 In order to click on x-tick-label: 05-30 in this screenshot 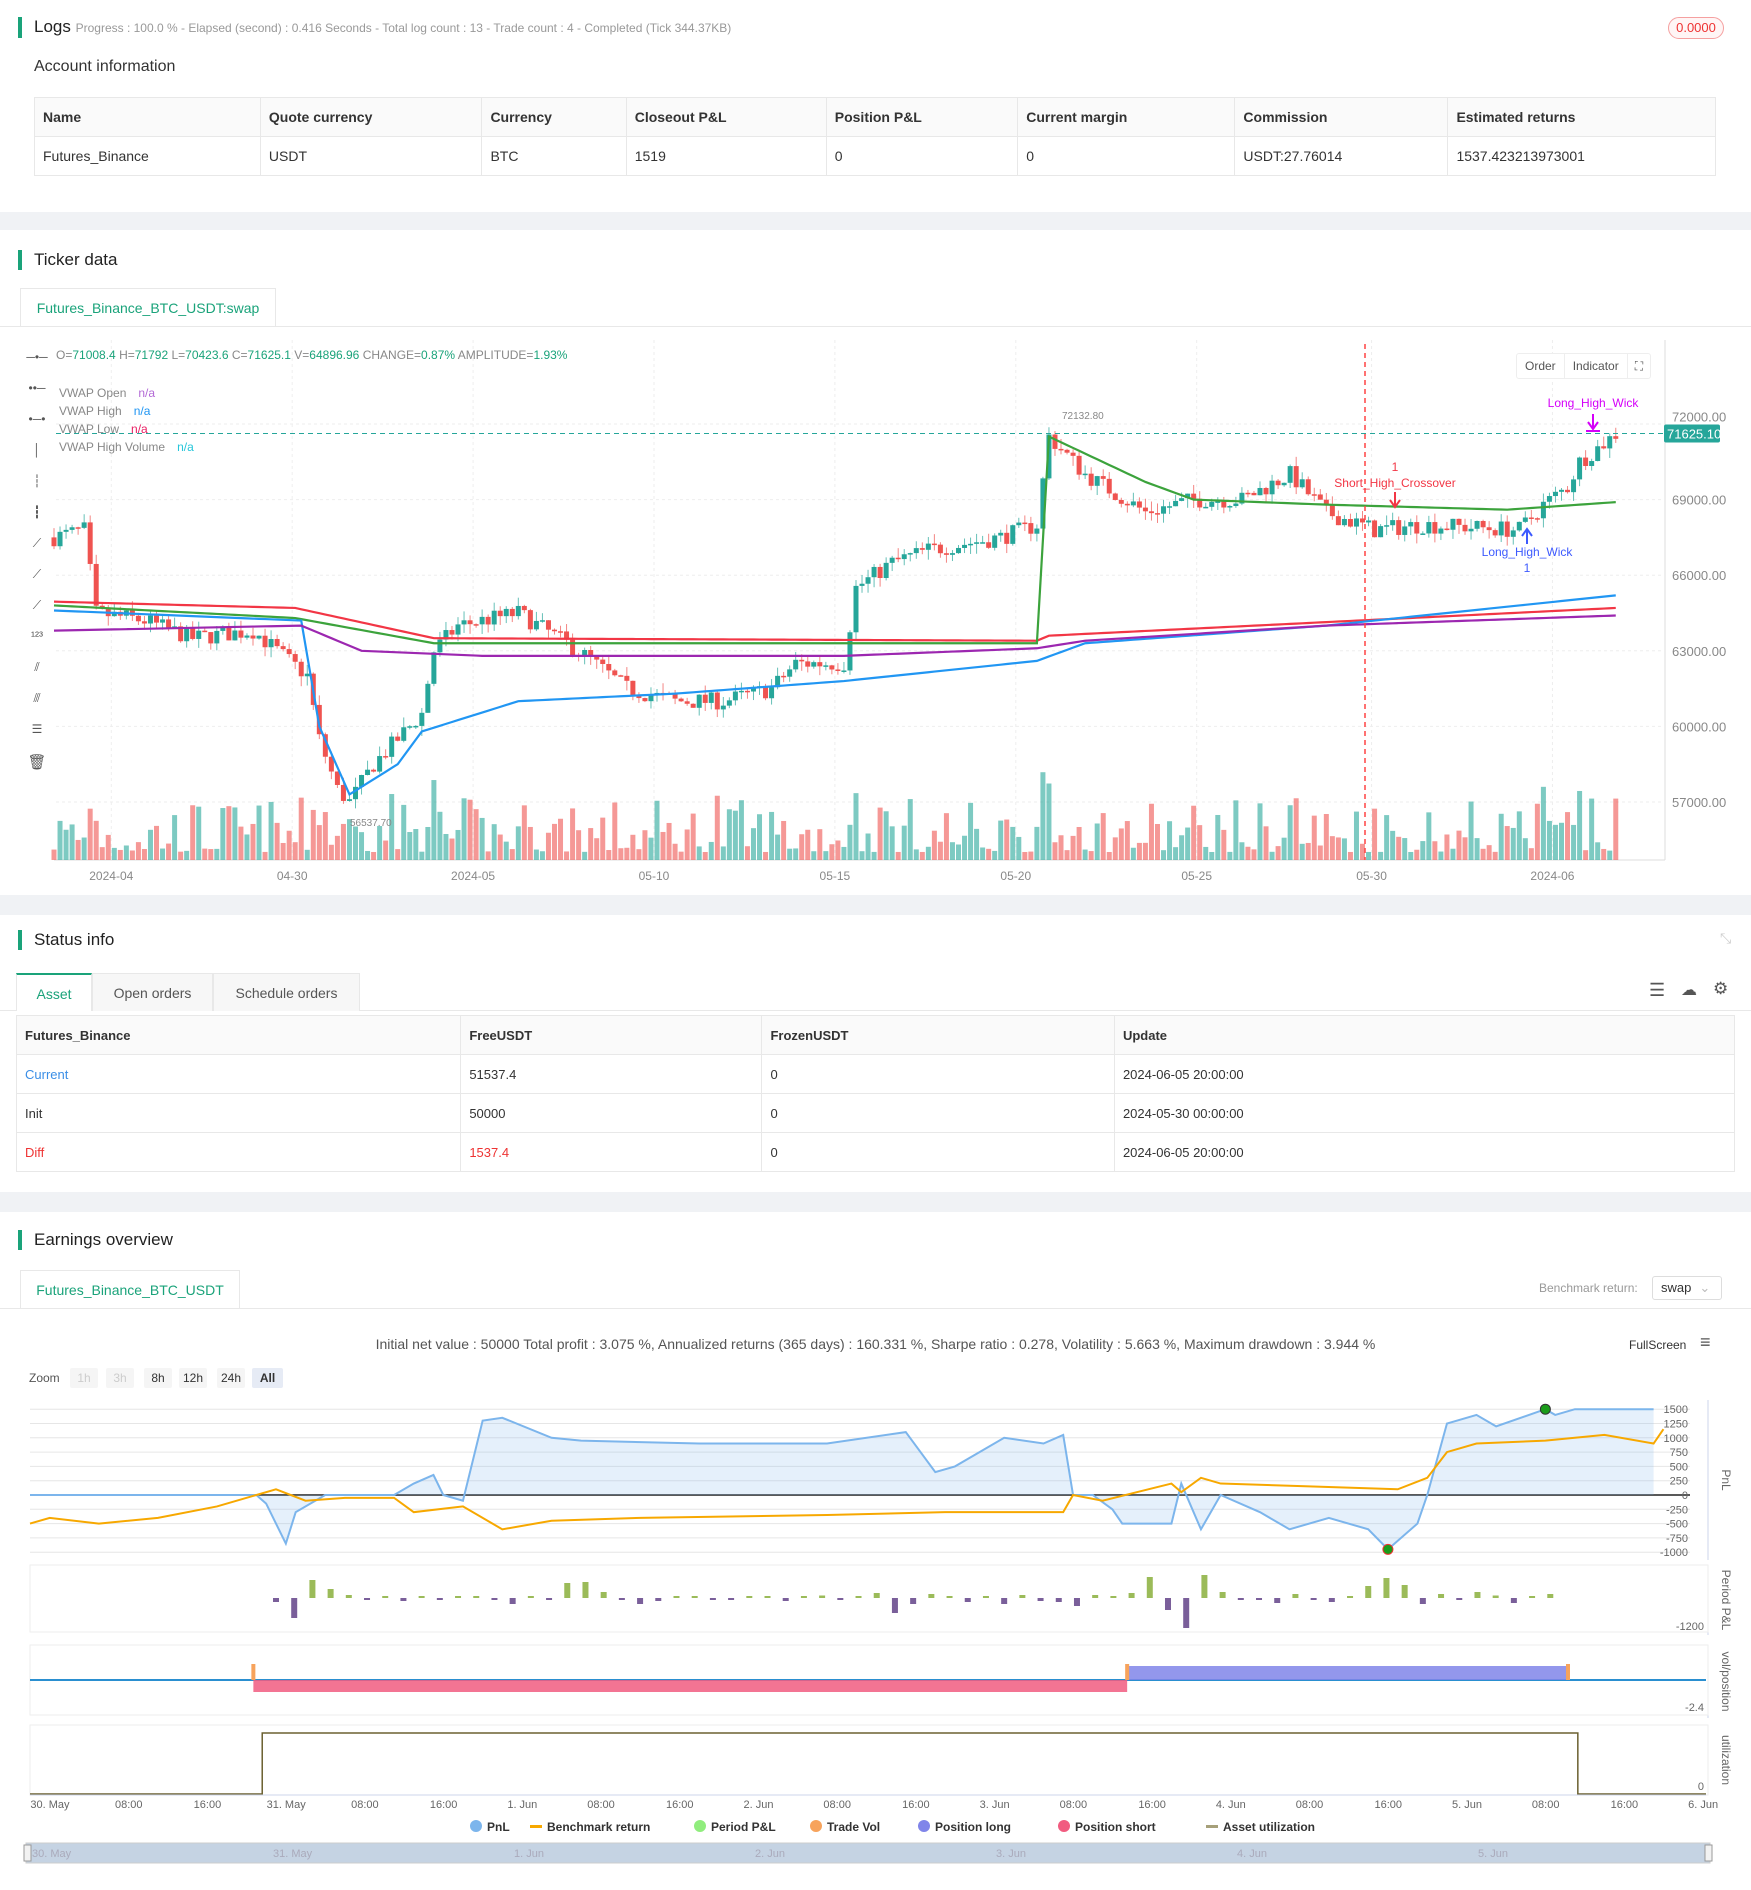, I will do `click(1371, 874)`.